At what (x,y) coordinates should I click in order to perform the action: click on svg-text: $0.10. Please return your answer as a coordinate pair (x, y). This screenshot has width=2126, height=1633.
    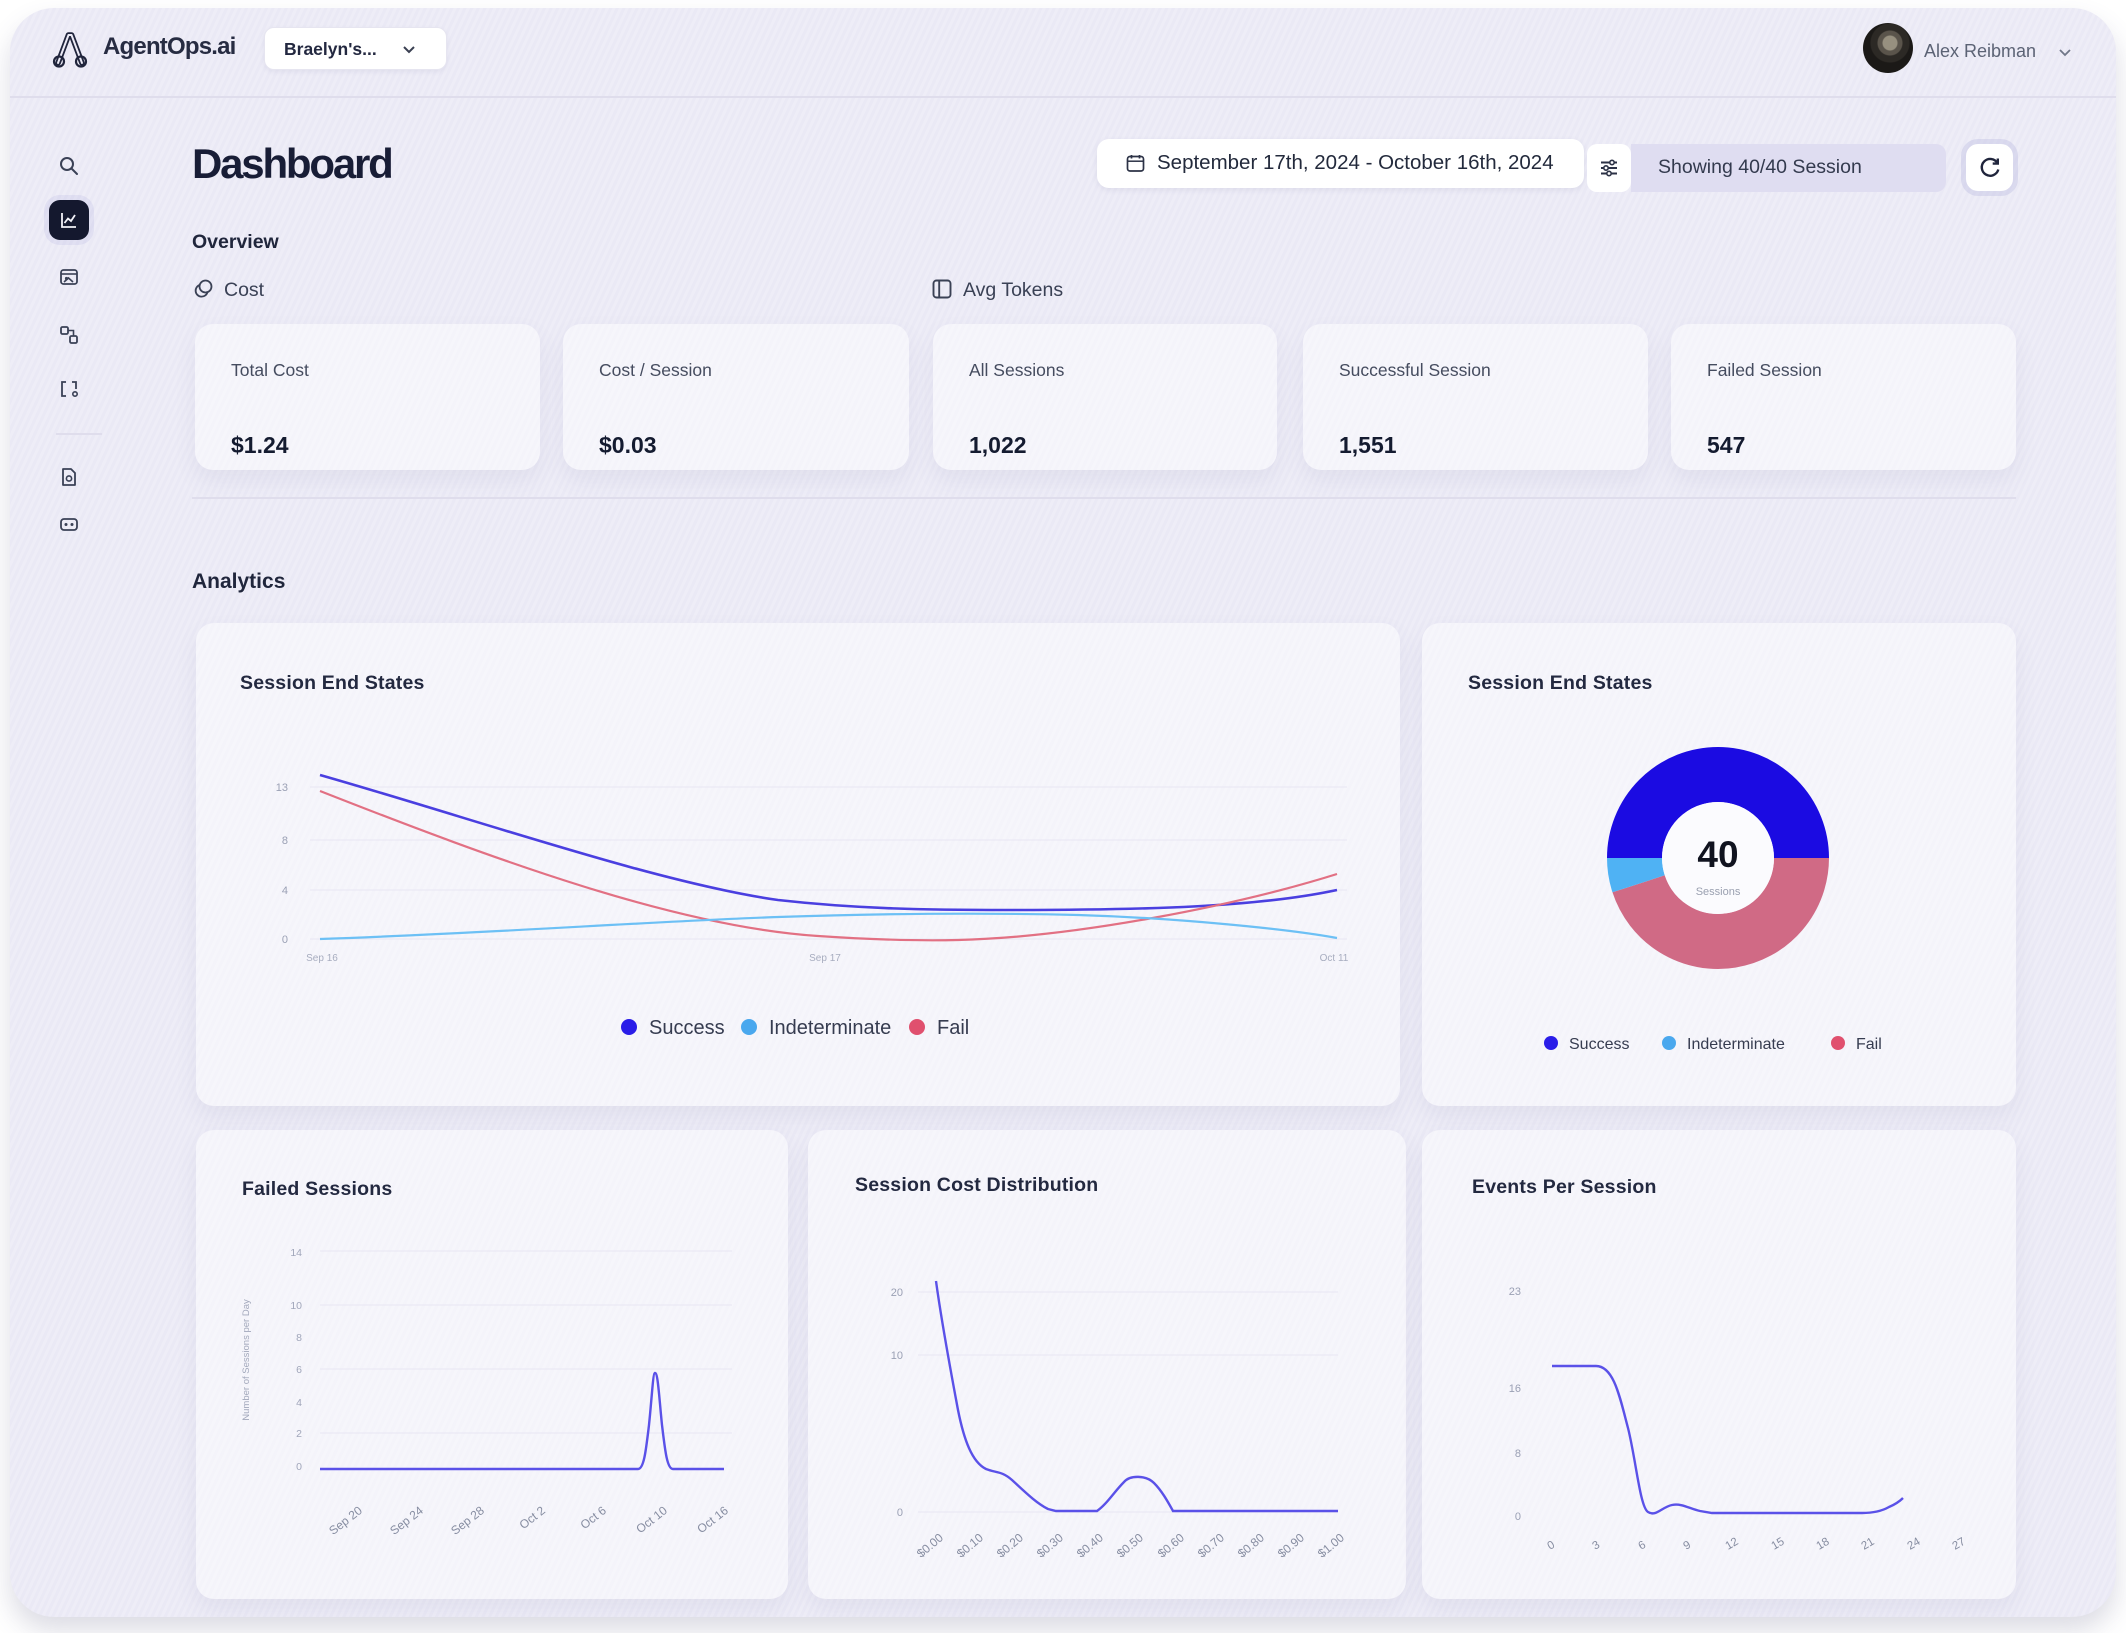
    Looking at the image, I should click on (970, 1545).